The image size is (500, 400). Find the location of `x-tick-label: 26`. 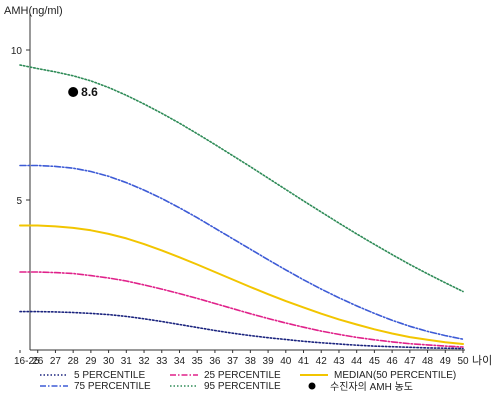

x-tick-label: 26 is located at coordinates (38, 361).